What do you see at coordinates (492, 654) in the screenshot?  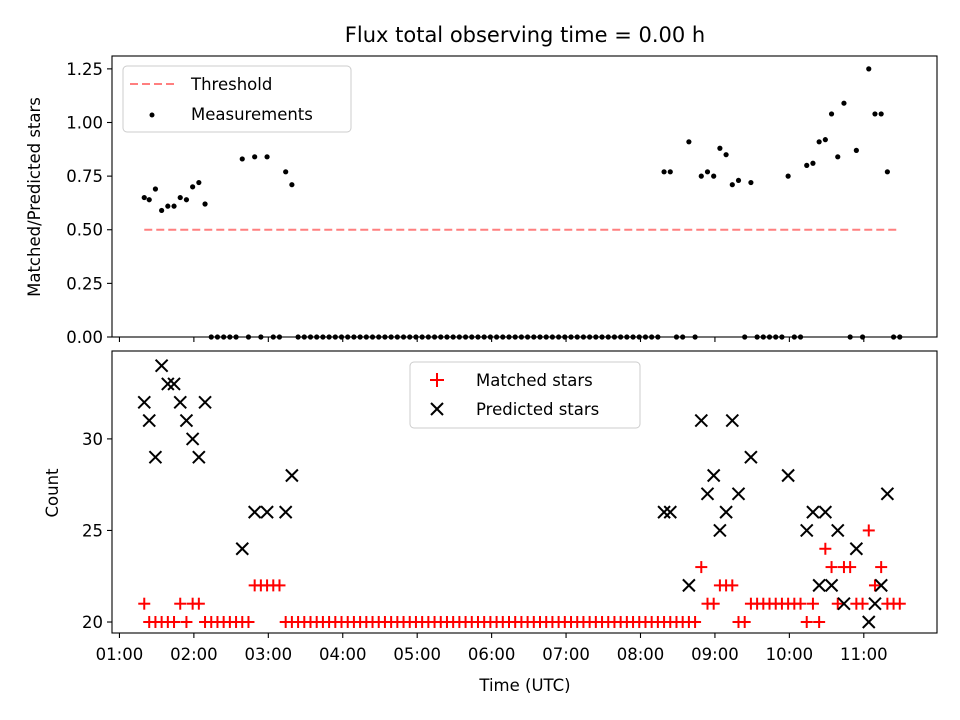 I see `x-tick-label: 06:00` at bounding box center [492, 654].